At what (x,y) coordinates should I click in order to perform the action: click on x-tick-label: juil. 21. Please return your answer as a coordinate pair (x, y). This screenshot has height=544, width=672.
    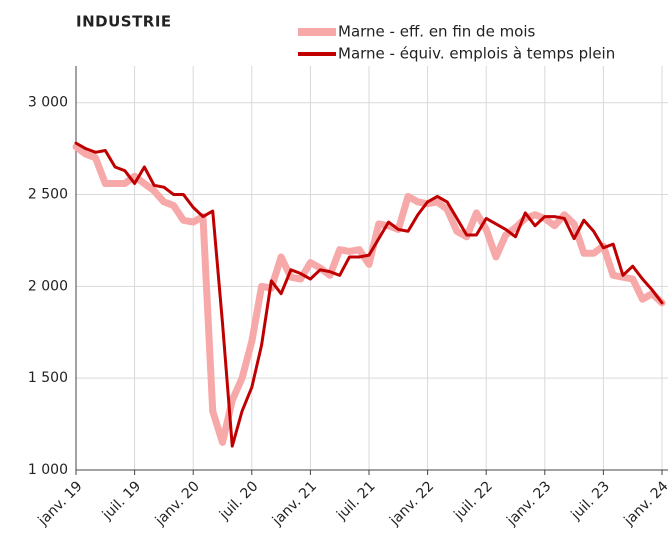
    Looking at the image, I should click on (355, 500).